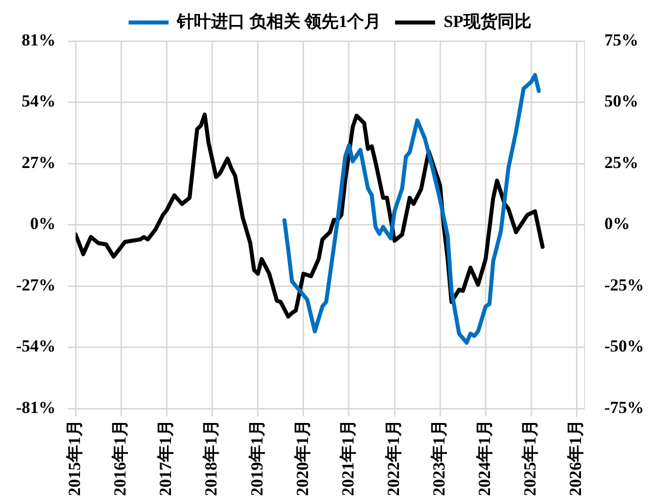  Describe the element at coordinates (624, 284) in the screenshot. I see `y2-tick-label: -25%` at that location.